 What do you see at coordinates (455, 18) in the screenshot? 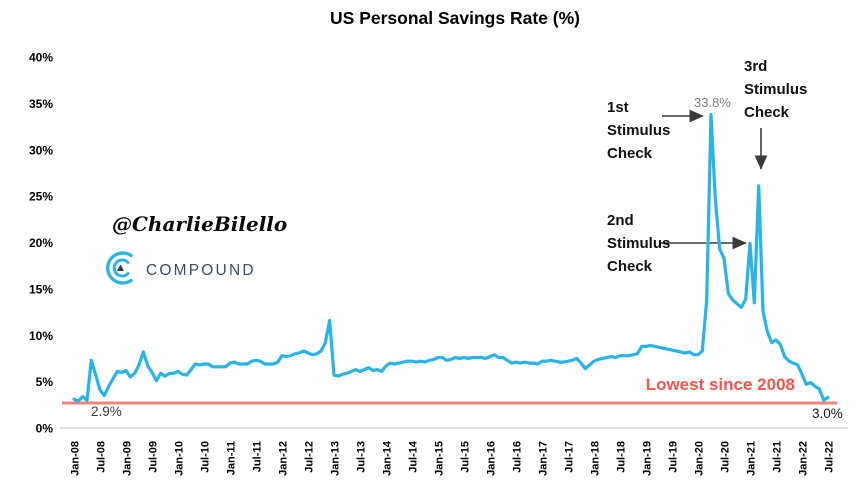
I see `chart-title: US Personal Savings Rate (%)` at bounding box center [455, 18].